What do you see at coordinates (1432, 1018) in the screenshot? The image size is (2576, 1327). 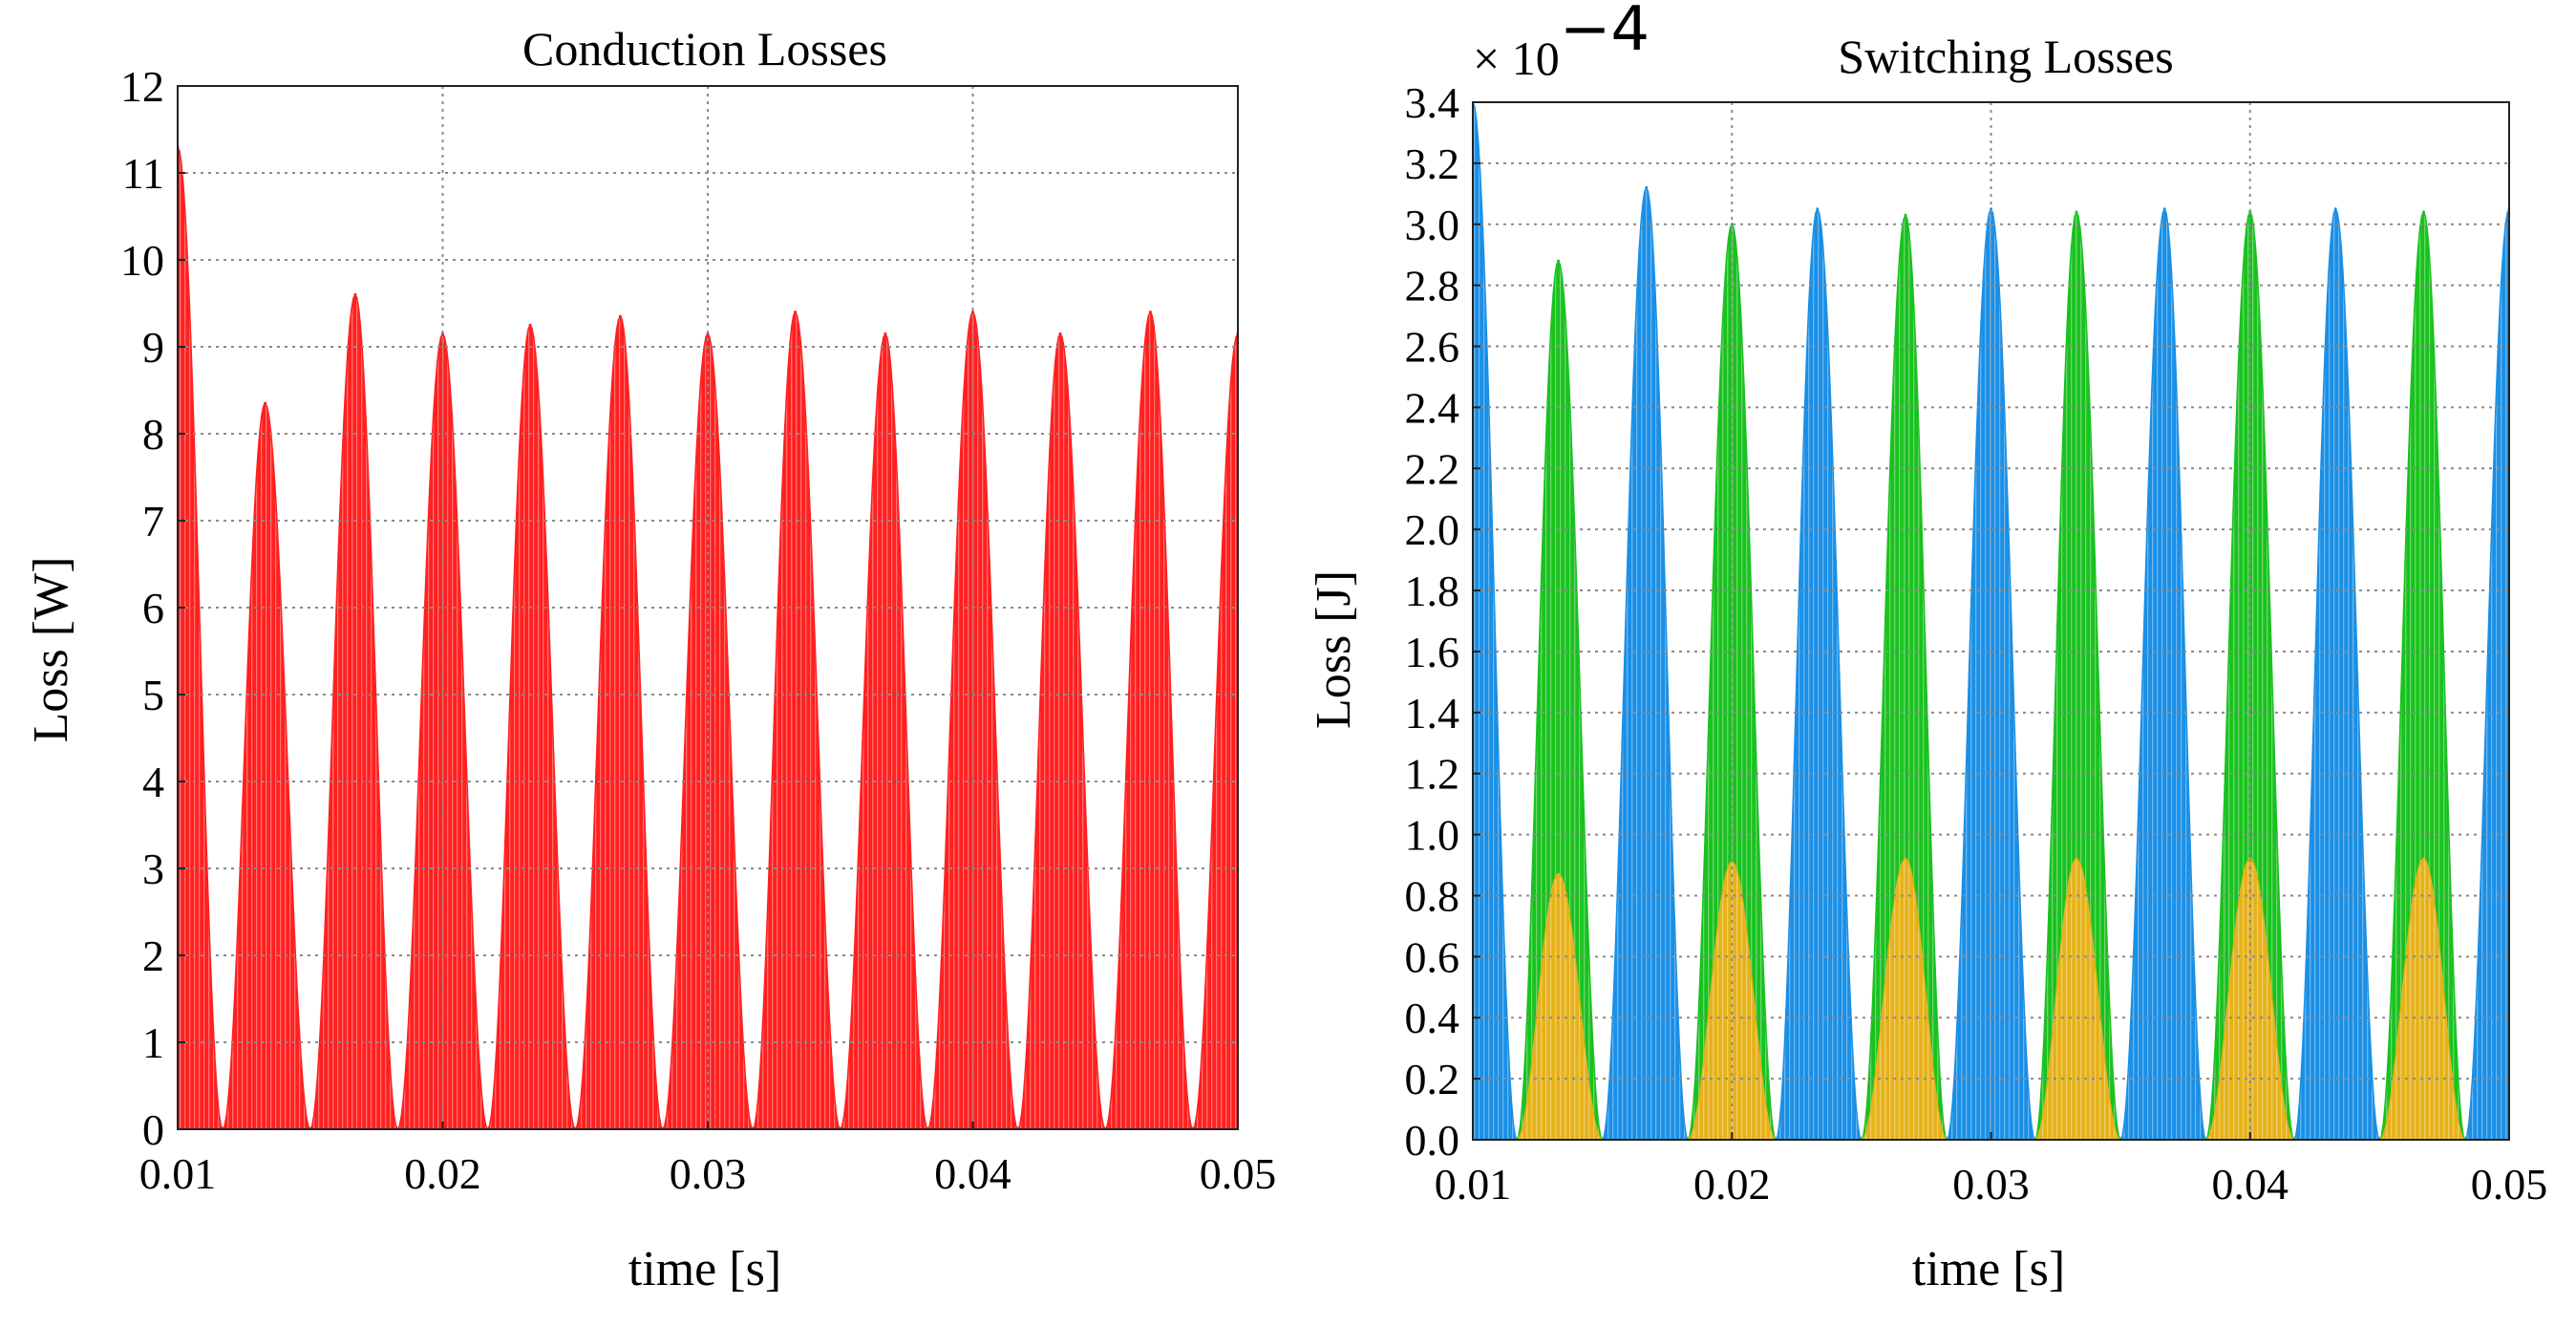 I see `y-tick-label: 0.4` at bounding box center [1432, 1018].